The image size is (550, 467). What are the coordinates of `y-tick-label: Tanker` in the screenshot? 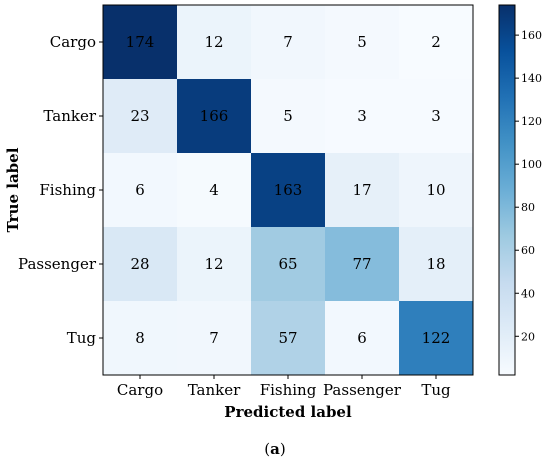 It's located at (69, 116).